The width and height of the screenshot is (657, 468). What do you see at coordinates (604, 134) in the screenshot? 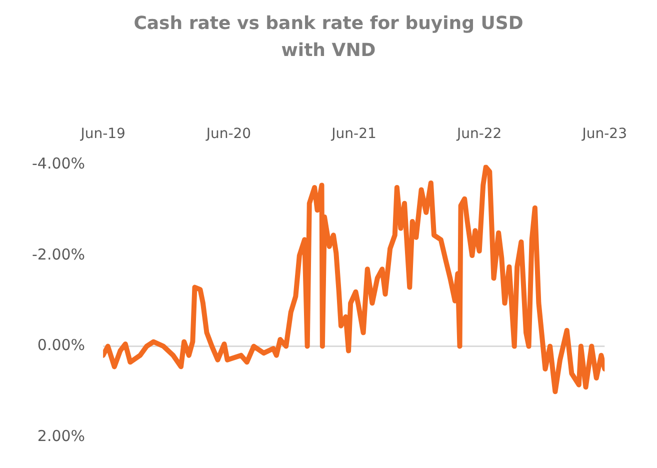
I see `x-tick-label: Jun-23` at bounding box center [604, 134].